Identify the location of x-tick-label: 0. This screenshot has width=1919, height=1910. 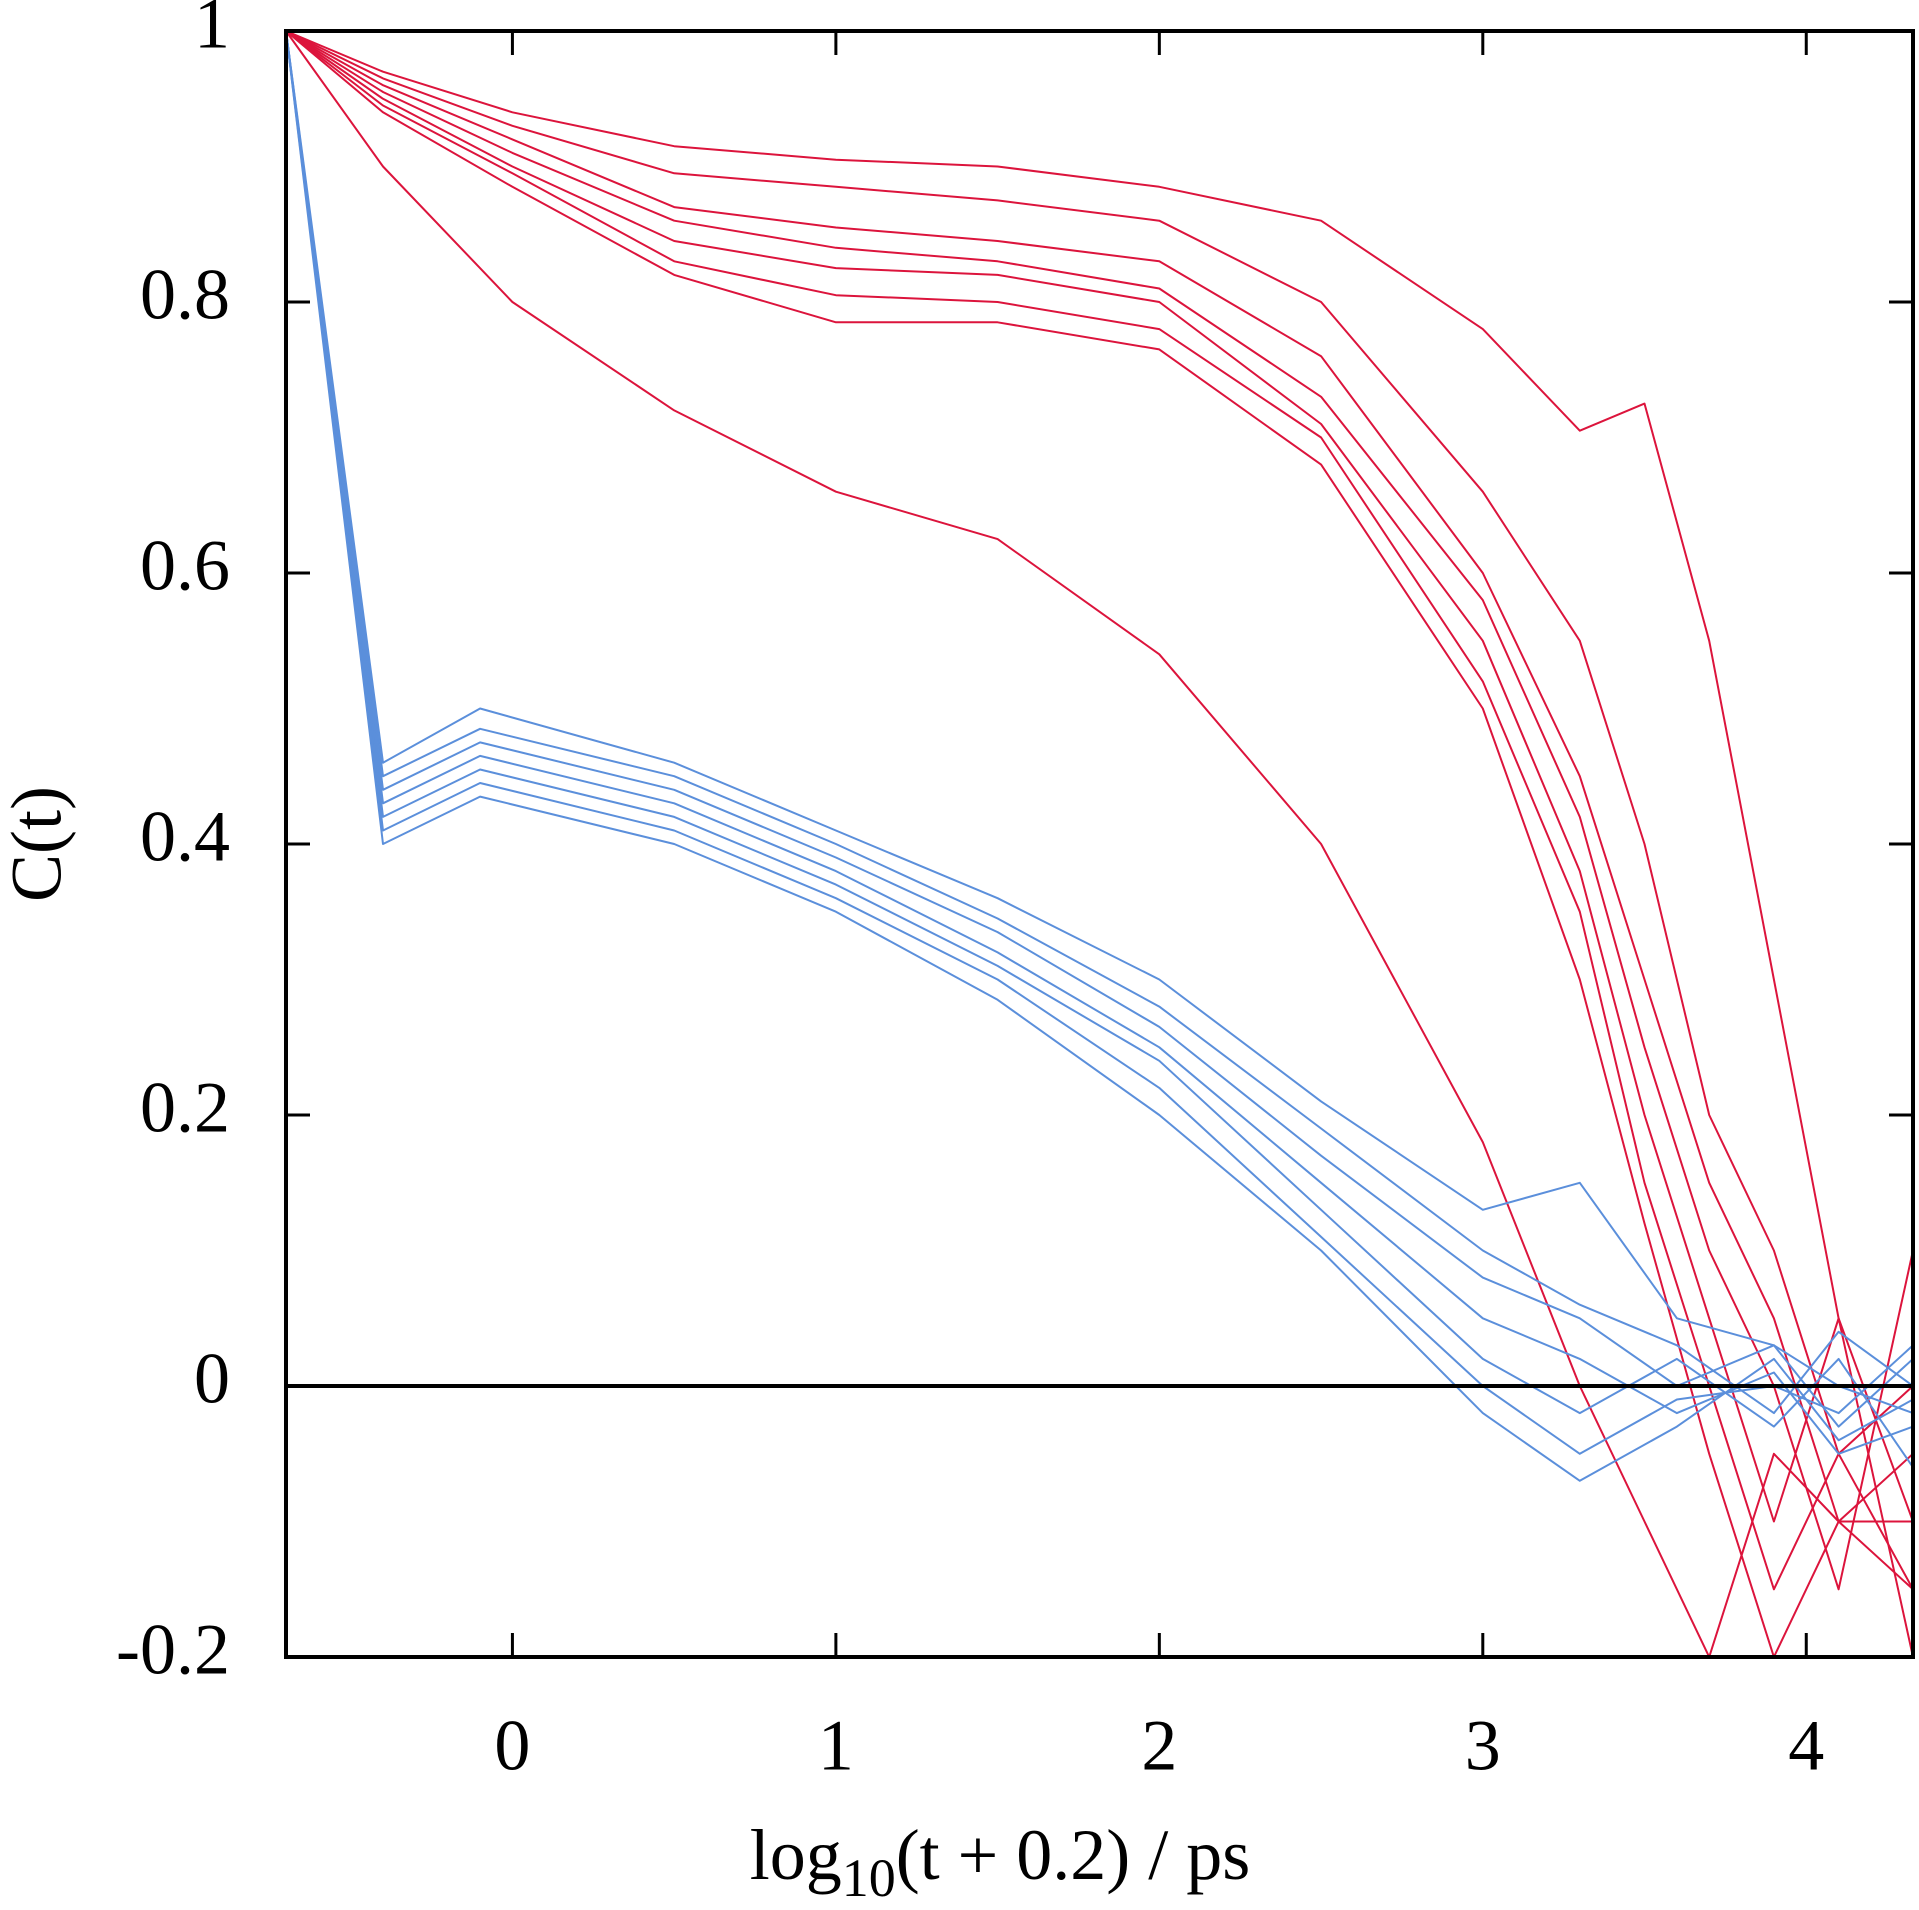
(512, 1746).